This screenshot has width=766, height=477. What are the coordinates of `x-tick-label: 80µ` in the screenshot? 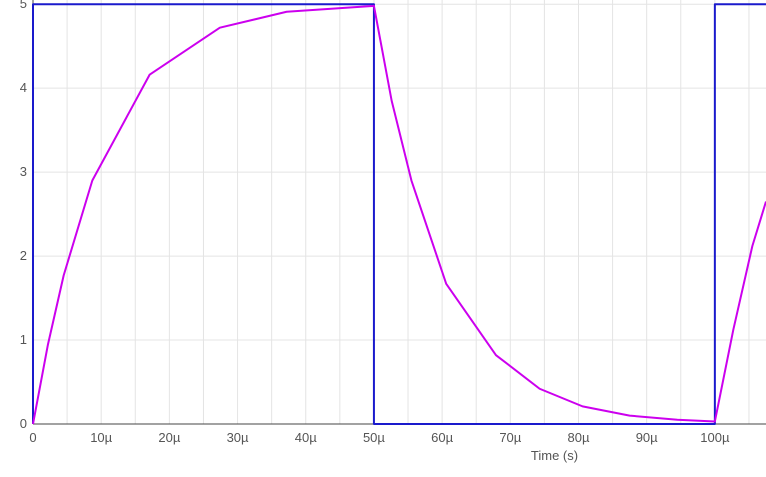 It's located at (579, 437).